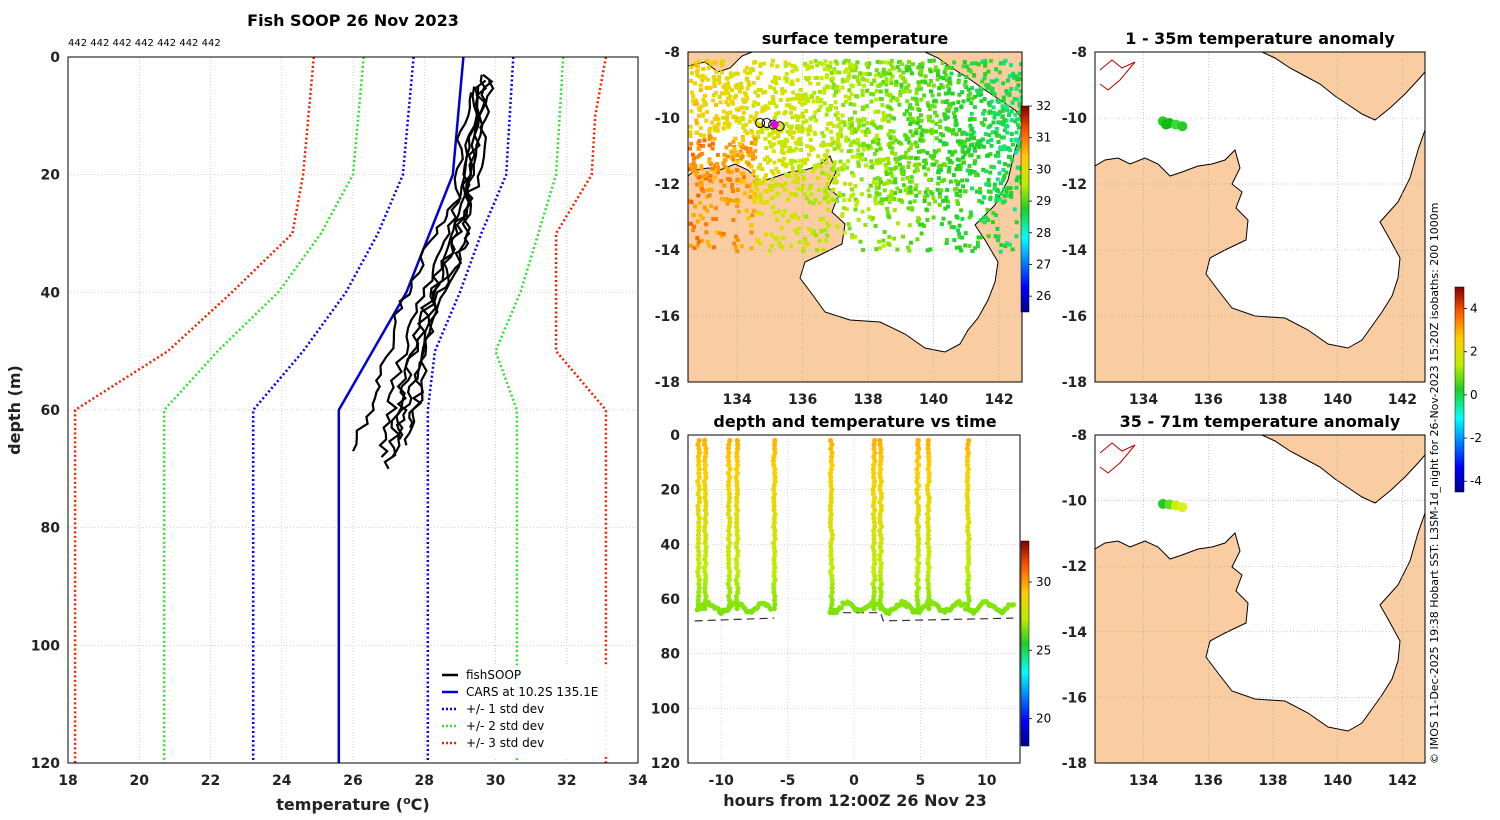  Describe the element at coordinates (505, 743) in the screenshot. I see `legend-entry-std3: +/- 3 std dev` at that location.